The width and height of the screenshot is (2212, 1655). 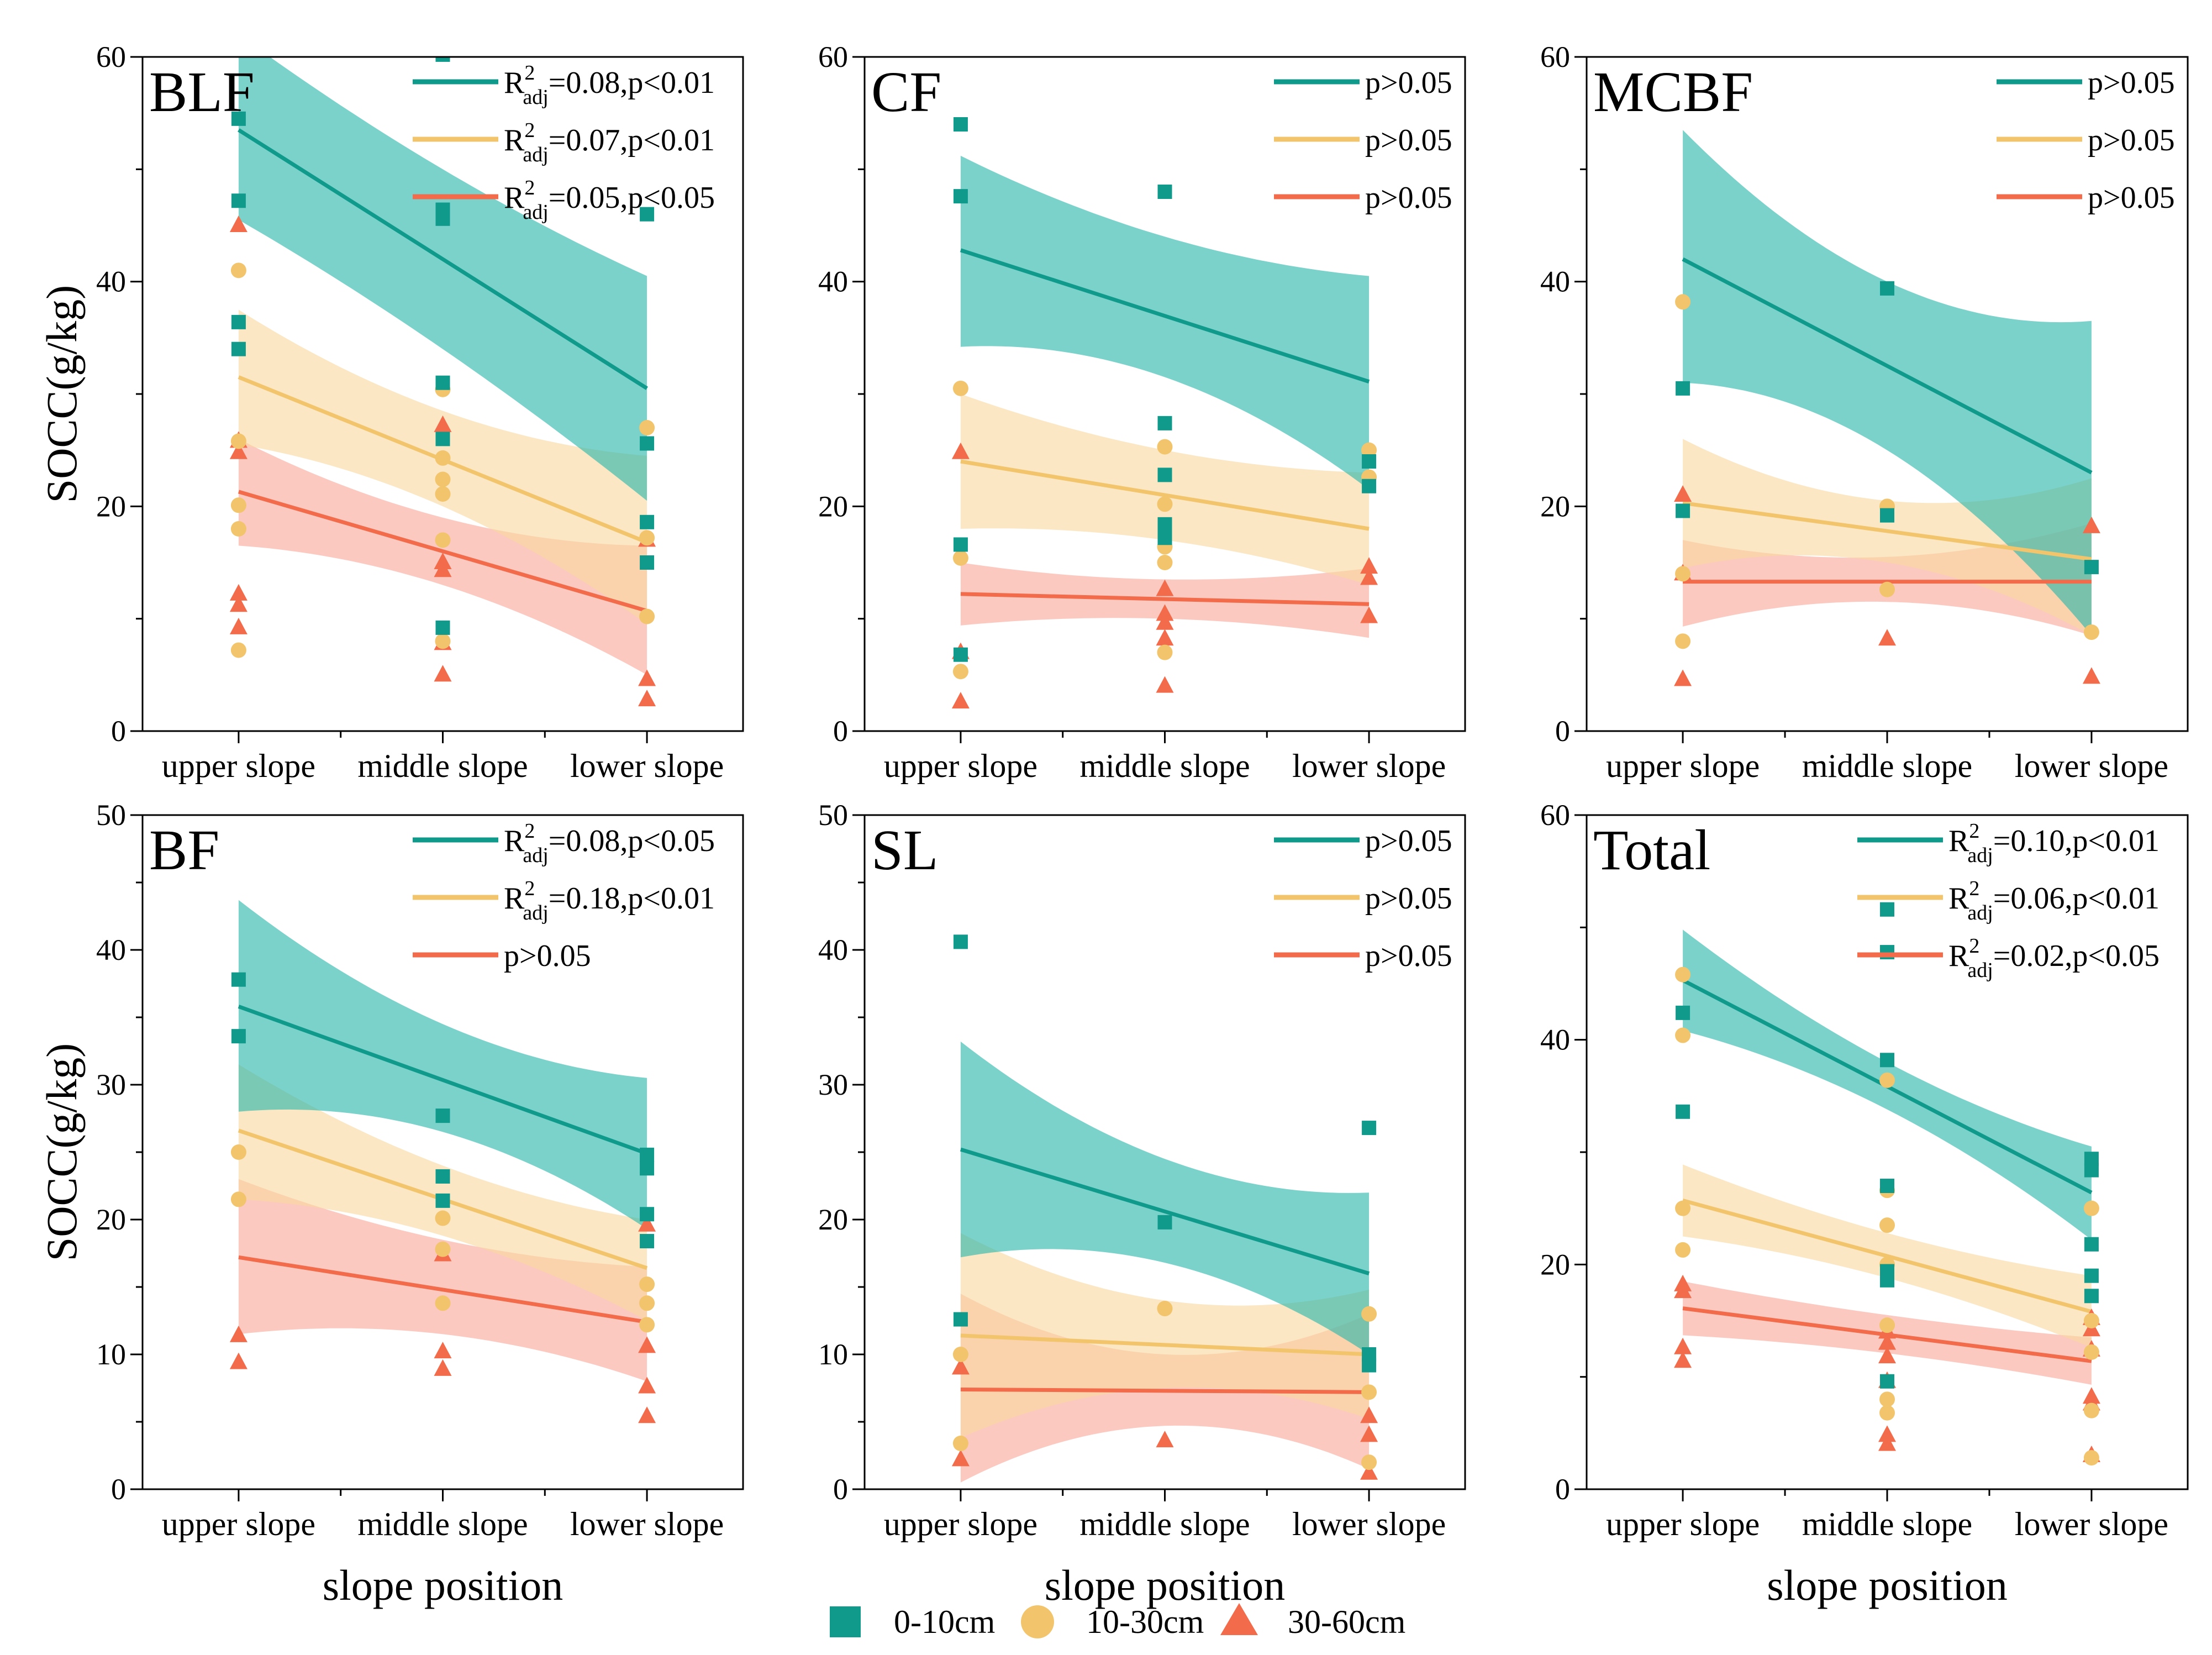 What do you see at coordinates (1673, 92) in the screenshot?
I see `panel-title: MCBF` at bounding box center [1673, 92].